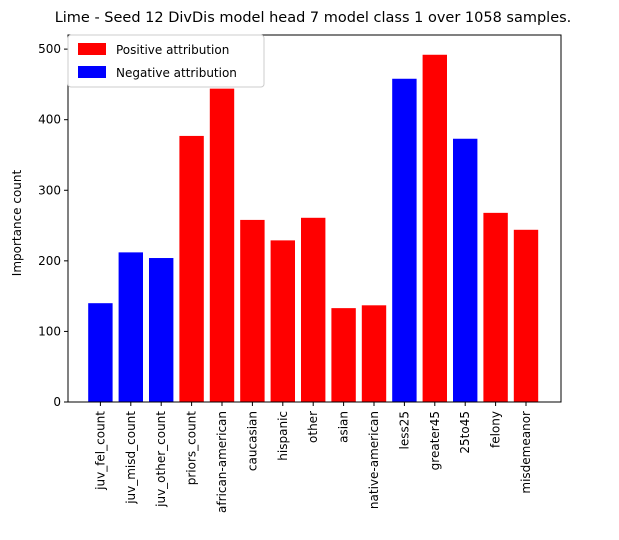  Describe the element at coordinates (374, 353) in the screenshot. I see `bar-native-american` at that location.